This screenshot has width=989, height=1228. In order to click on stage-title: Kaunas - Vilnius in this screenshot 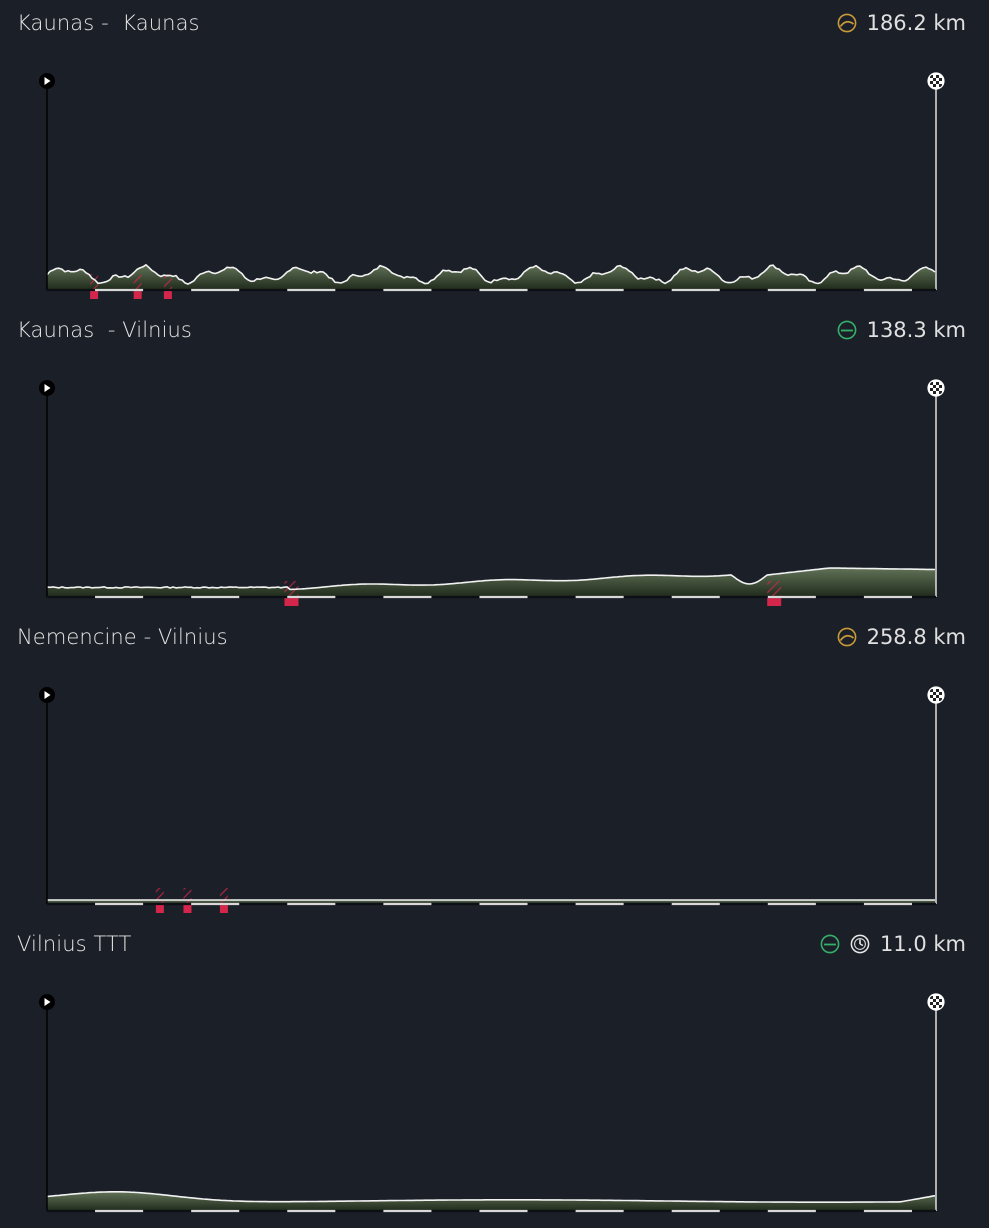, I will do `click(104, 330)`.